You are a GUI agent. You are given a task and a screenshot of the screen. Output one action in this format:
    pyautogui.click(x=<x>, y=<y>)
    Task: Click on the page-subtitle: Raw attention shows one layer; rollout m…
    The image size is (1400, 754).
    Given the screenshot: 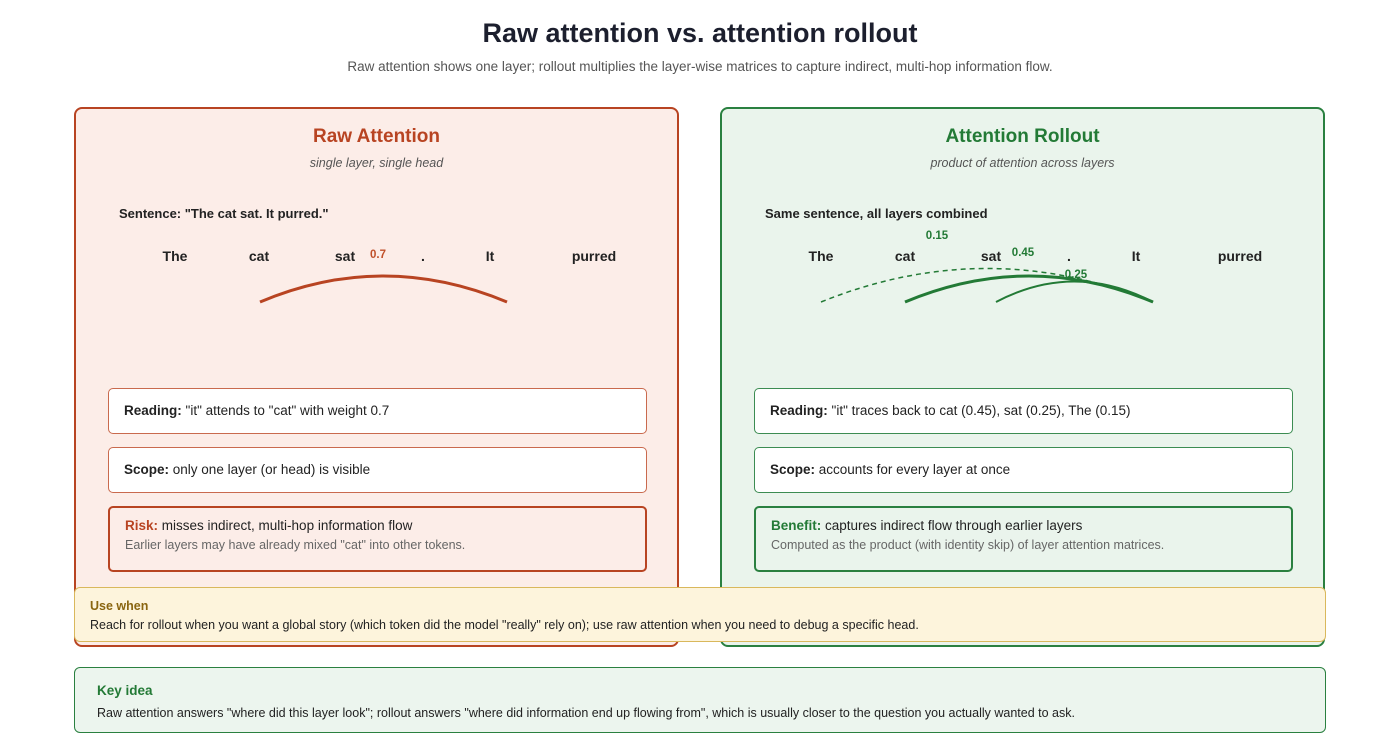 What is the action you would take?
    pyautogui.click(x=700, y=66)
    